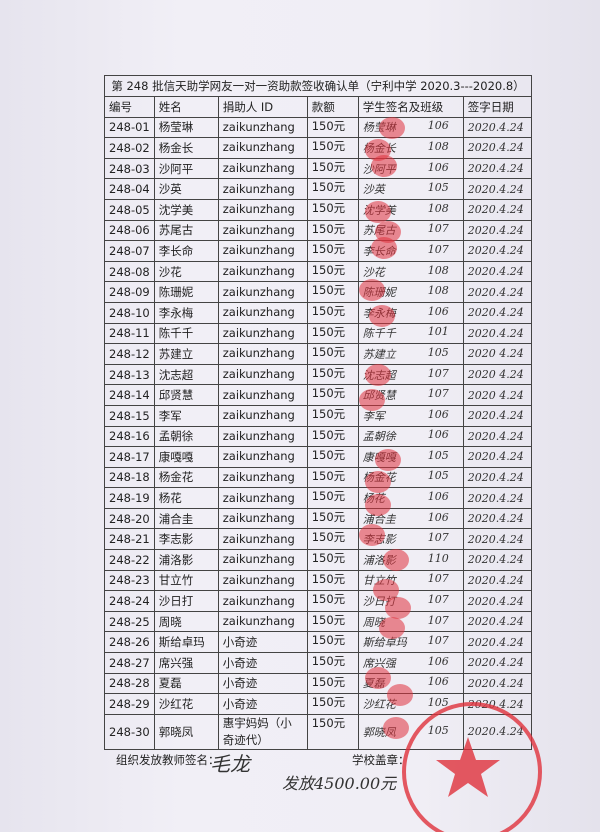  I want to click on table-row: 248-12 苏建立 zaikunzhang 150元 苏建立 105 2020 4.24, so click(318, 354).